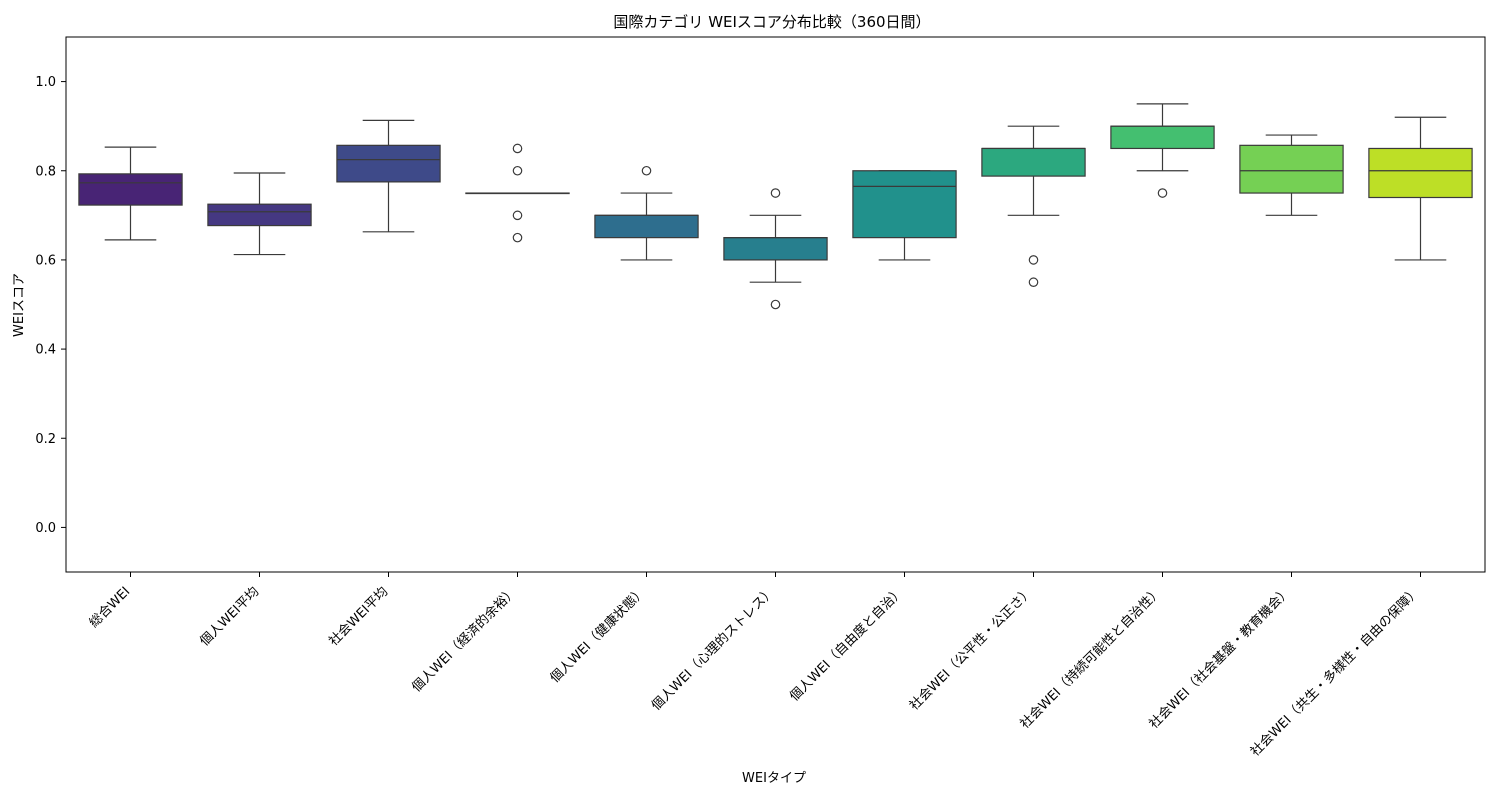  I want to click on chart-title: 国際カテゴリ WEIスコア分布比較（360日間）, so click(771, 22).